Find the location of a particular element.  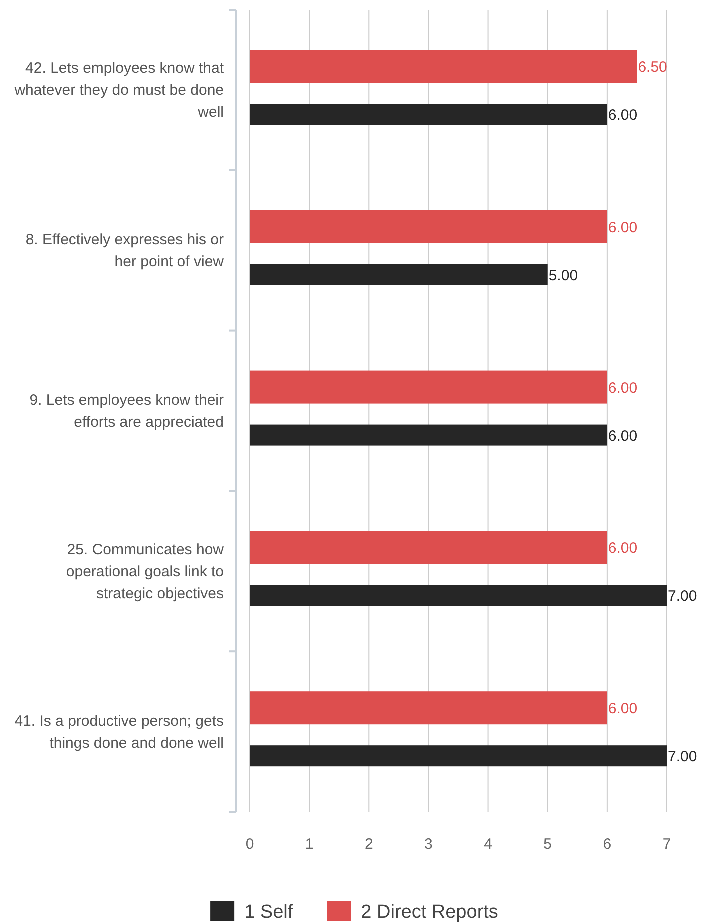

x-tick-label: 5 is located at coordinates (548, 844).